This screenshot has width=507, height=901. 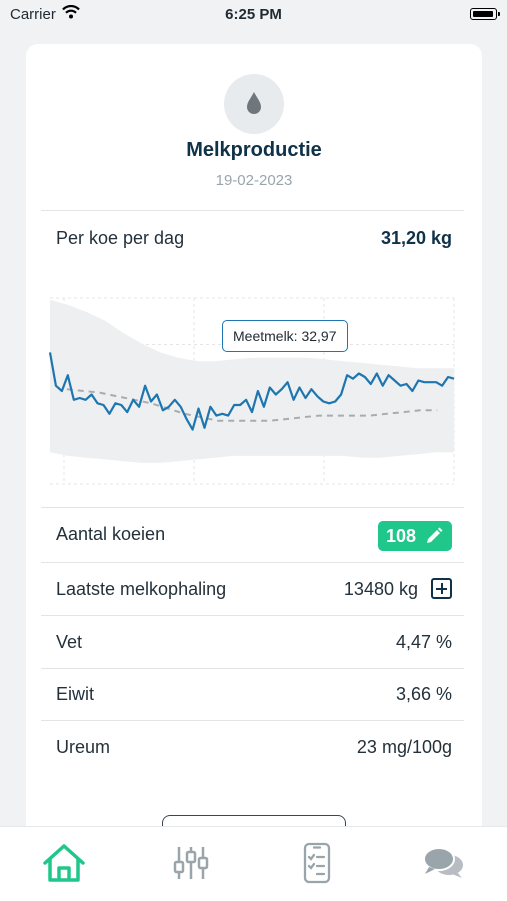 I want to click on row-value-fat: 4,47 %, so click(x=423, y=642).